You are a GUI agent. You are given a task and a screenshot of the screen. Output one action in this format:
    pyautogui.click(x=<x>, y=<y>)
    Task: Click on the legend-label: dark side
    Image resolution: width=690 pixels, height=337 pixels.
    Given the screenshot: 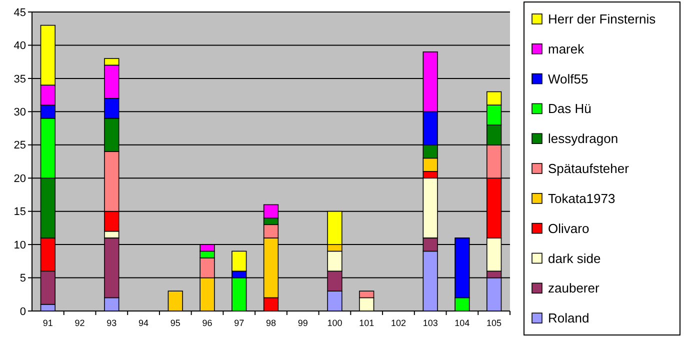 What is the action you would take?
    pyautogui.click(x=574, y=258)
    